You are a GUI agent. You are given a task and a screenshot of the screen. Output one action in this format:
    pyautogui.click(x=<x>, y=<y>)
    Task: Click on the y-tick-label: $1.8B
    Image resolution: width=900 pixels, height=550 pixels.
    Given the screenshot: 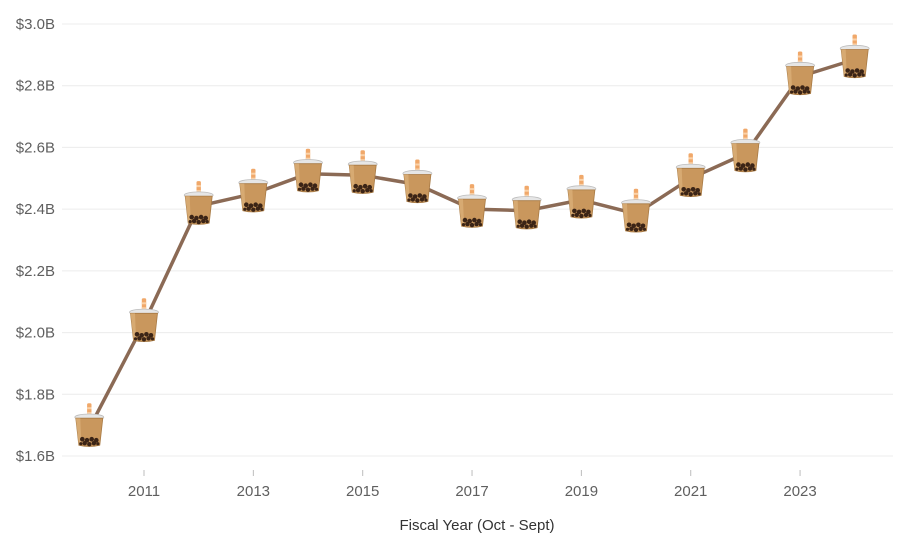 What is the action you would take?
    pyautogui.click(x=35, y=394)
    